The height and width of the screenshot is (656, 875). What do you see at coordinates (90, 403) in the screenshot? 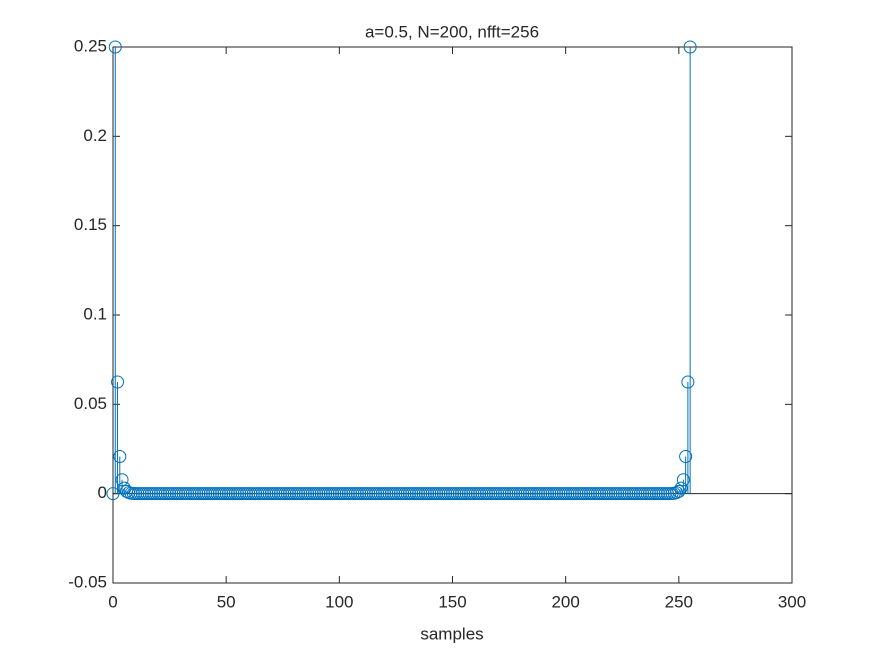
I see `y-tick-label: 0.05` at bounding box center [90, 403].